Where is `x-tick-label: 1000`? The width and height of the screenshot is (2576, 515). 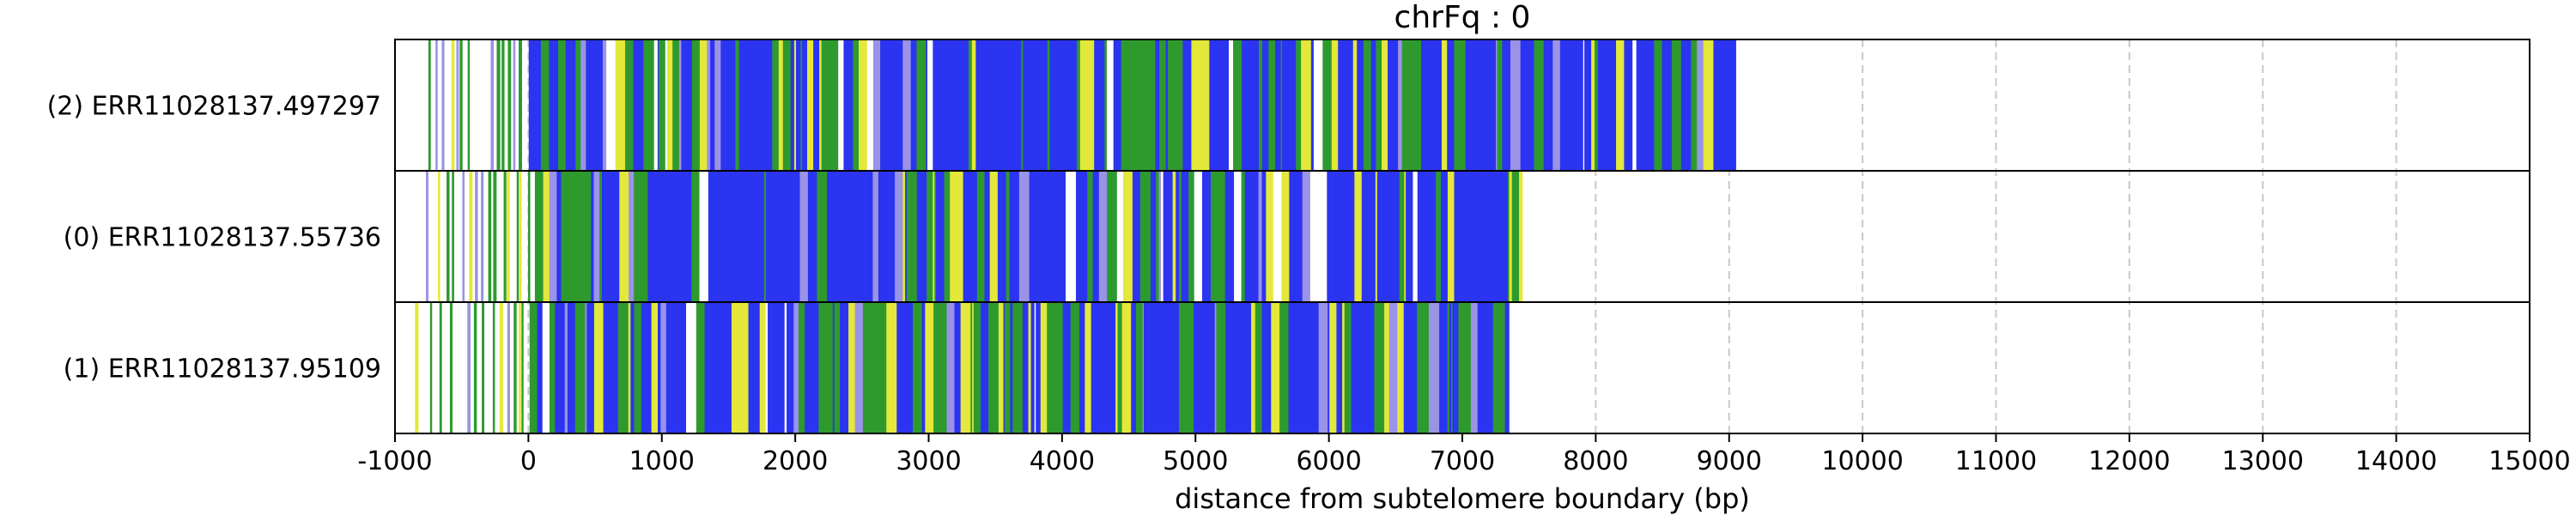
x-tick-label: 1000 is located at coordinates (662, 461).